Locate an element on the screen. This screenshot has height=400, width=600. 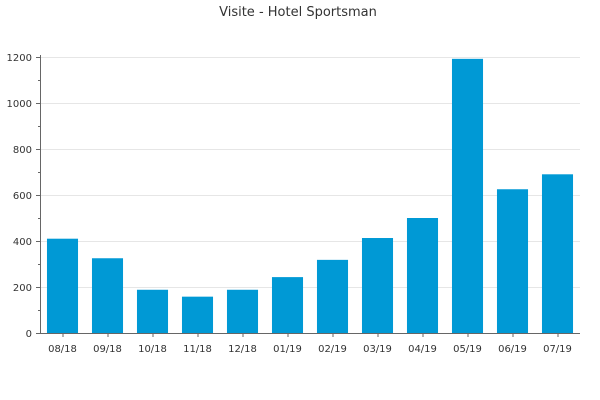
y-tick-label: 400 is located at coordinates (22, 242).